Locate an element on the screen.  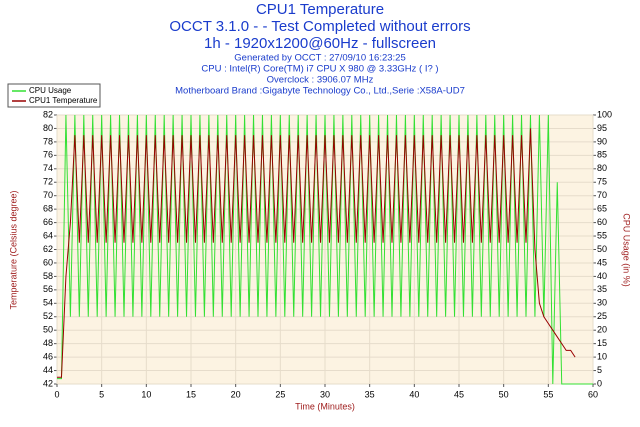
x-tick-label: 15 is located at coordinates (191, 394).